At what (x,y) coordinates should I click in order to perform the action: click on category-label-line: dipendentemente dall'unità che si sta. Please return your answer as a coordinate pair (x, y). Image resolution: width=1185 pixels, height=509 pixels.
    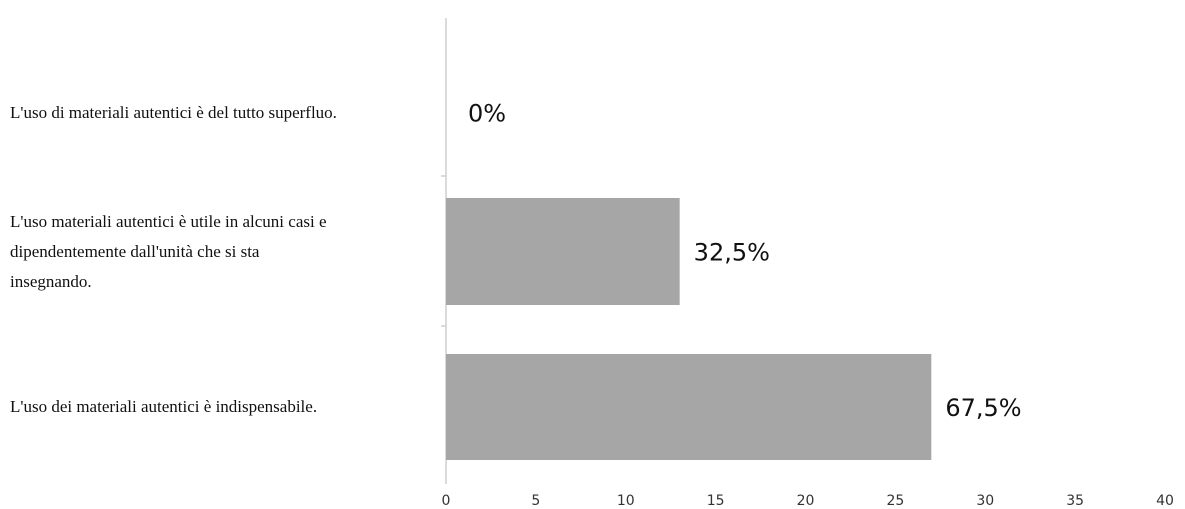
    Looking at the image, I should click on (135, 251).